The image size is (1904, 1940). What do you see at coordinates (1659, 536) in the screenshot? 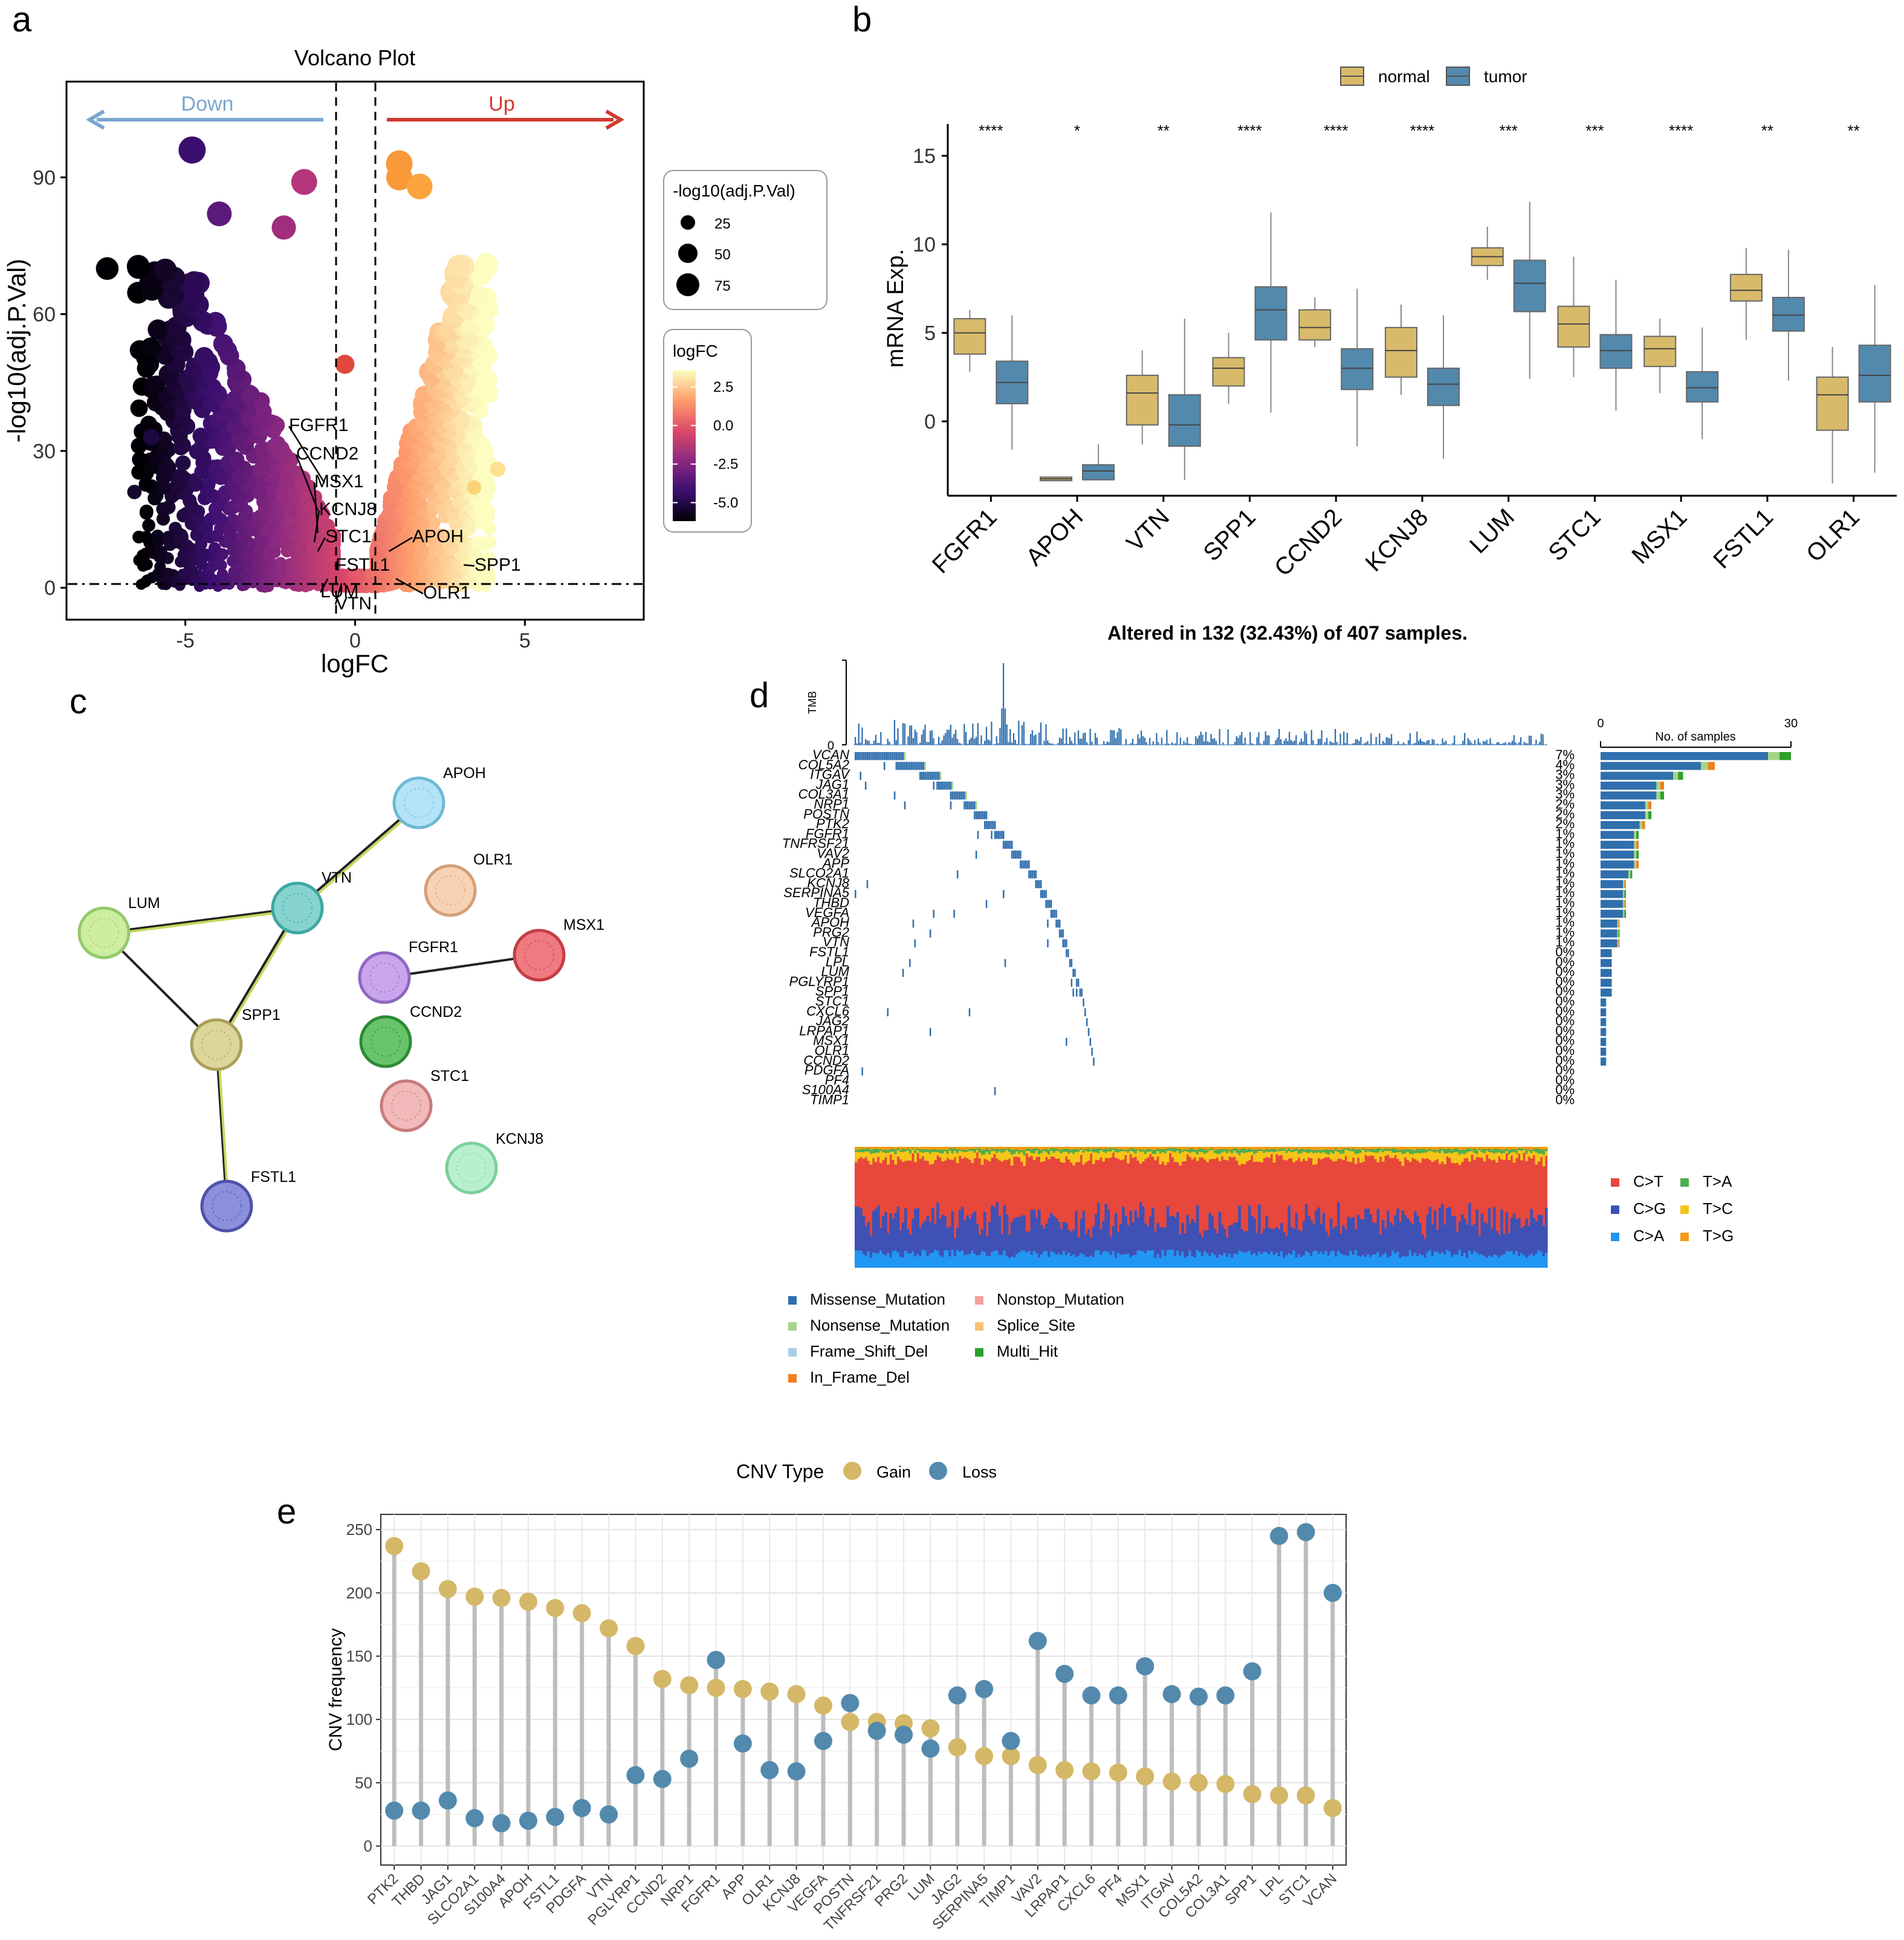
I see `x-tick-label: MSX1` at bounding box center [1659, 536].